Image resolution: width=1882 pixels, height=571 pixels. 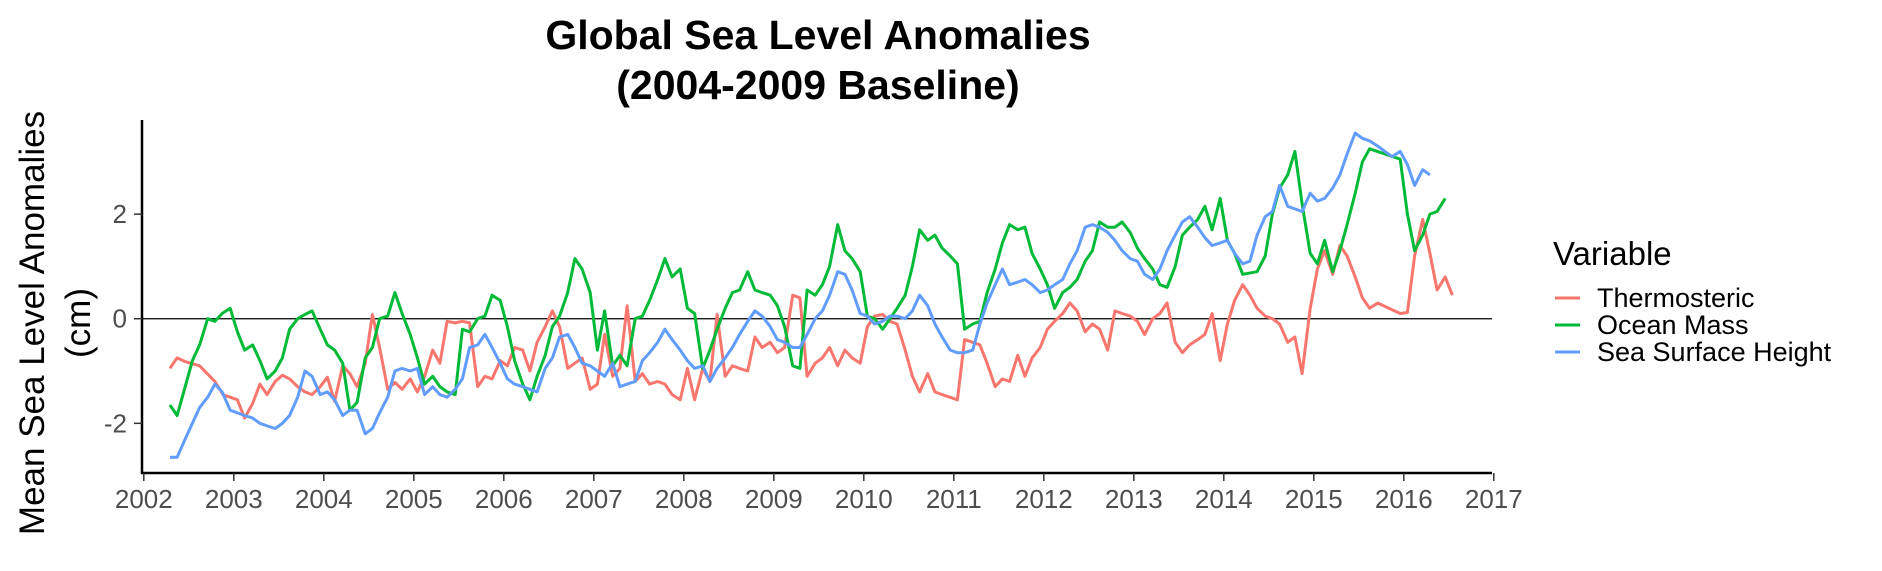 What do you see at coordinates (120, 319) in the screenshot?
I see `y-tick-label: 0` at bounding box center [120, 319].